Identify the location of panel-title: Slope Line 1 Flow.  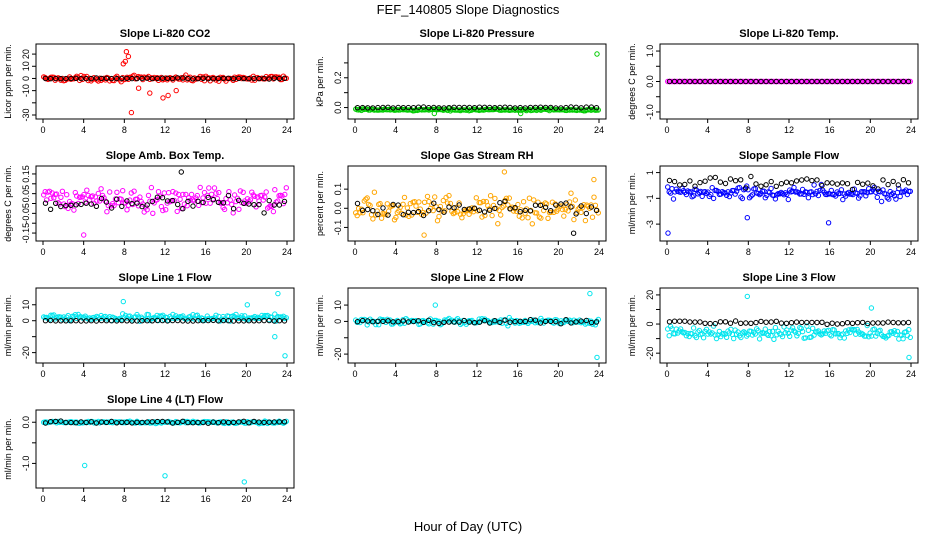
(165, 278).